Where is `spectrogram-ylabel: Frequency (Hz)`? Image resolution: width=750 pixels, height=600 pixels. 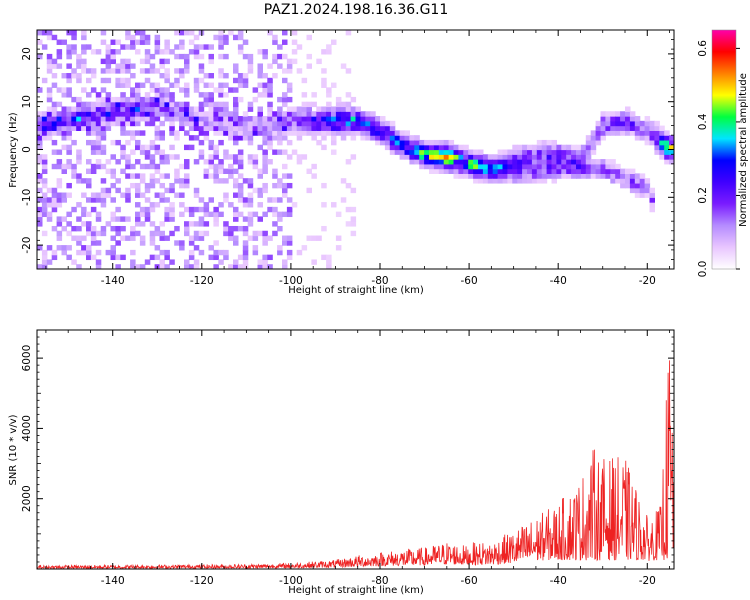 spectrogram-ylabel: Frequency (Hz) is located at coordinates (13, 150).